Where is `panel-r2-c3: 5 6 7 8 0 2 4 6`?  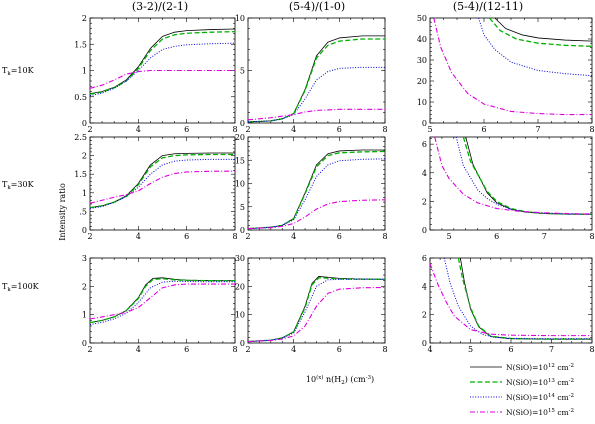 panel-r2-c3: 5 6 7 8 0 2 4 6 is located at coordinates (508, 188).